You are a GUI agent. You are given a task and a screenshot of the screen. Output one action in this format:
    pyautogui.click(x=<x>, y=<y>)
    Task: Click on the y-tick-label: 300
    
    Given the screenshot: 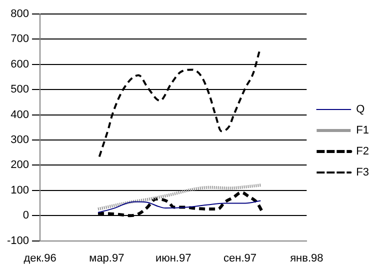 What is the action you would take?
    pyautogui.click(x=20, y=140)
    